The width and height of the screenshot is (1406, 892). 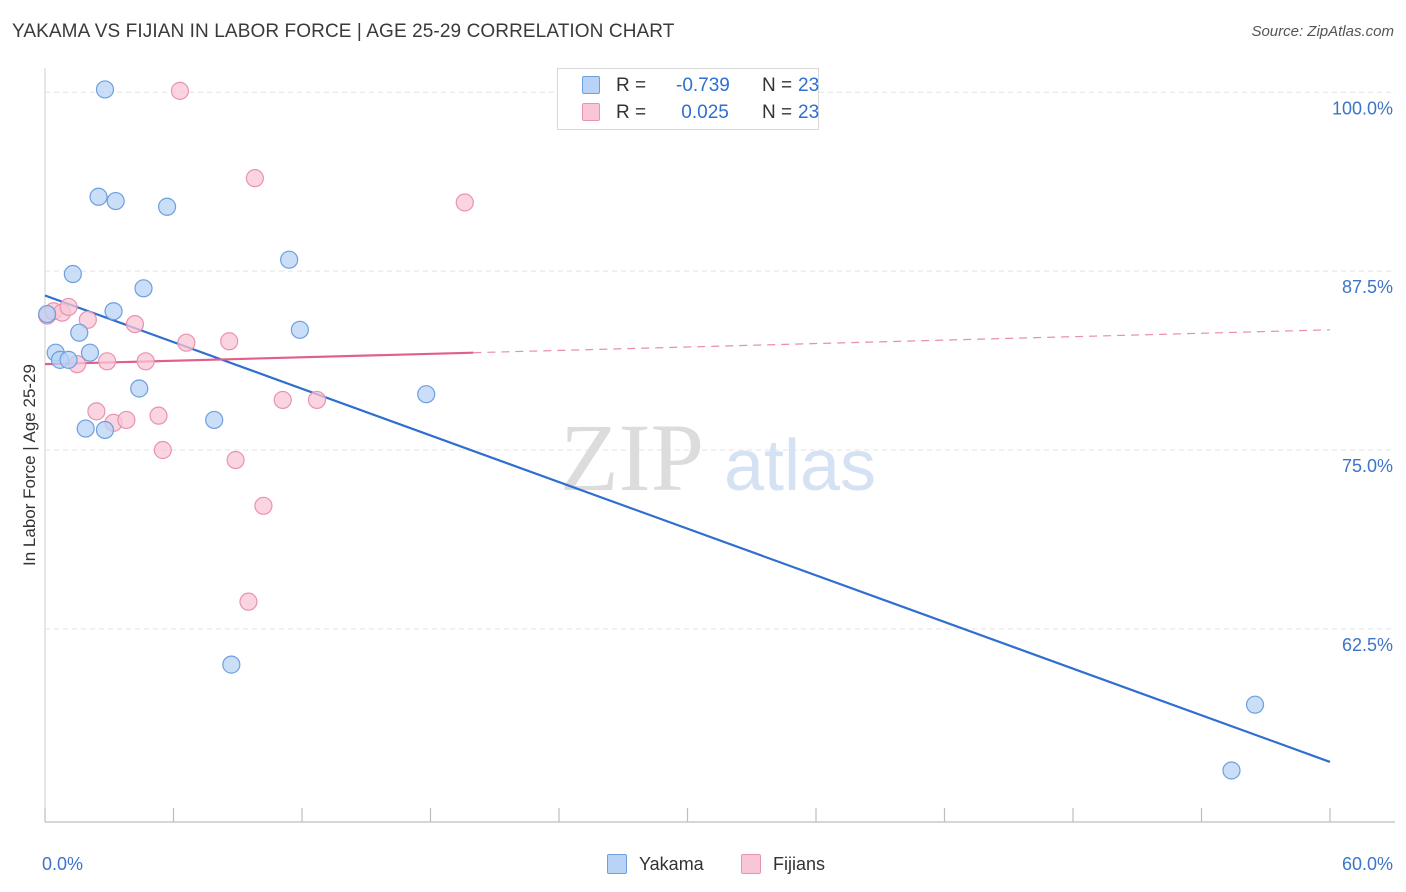 I want to click on y-tick-label: 87.5%, so click(x=1367, y=287).